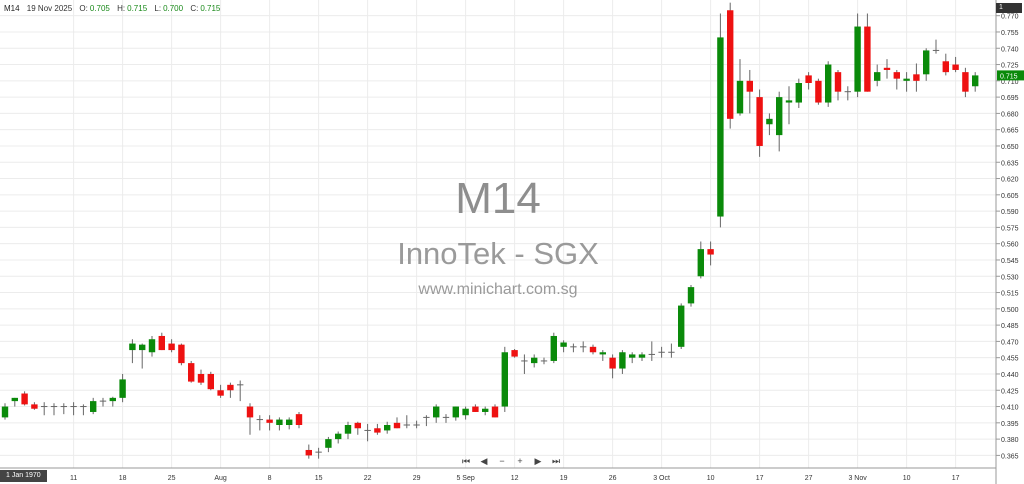 This screenshot has width=1024, height=484. What do you see at coordinates (1010, 33) in the screenshot?
I see `y-tick-label: 0.755` at bounding box center [1010, 33].